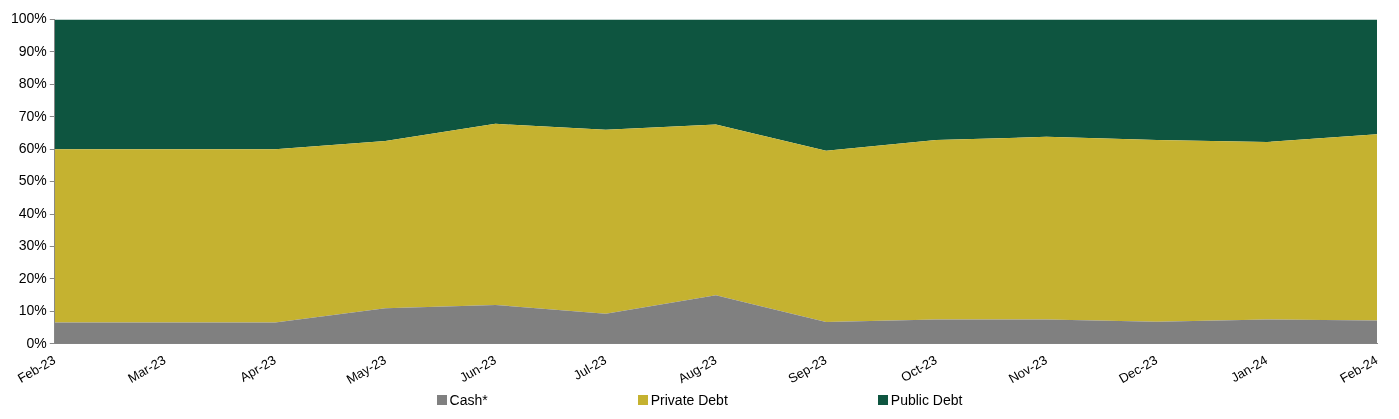 The width and height of the screenshot is (1399, 419). What do you see at coordinates (32, 50) in the screenshot?
I see `y-tick-label: 90%` at bounding box center [32, 50].